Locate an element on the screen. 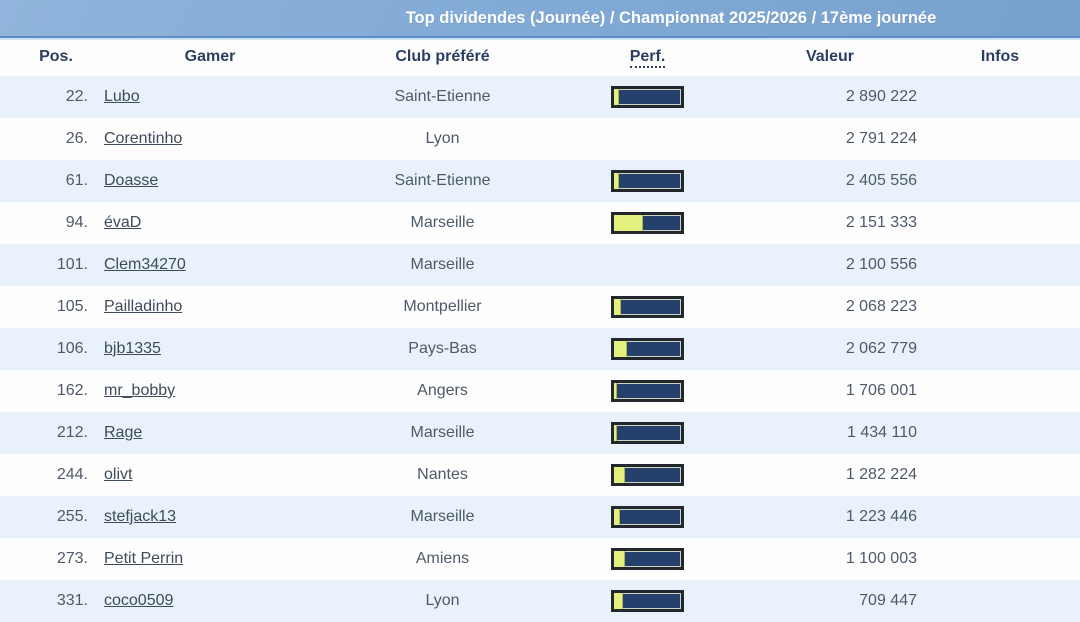  gamer-cell: Corentinho is located at coordinates (210, 139).